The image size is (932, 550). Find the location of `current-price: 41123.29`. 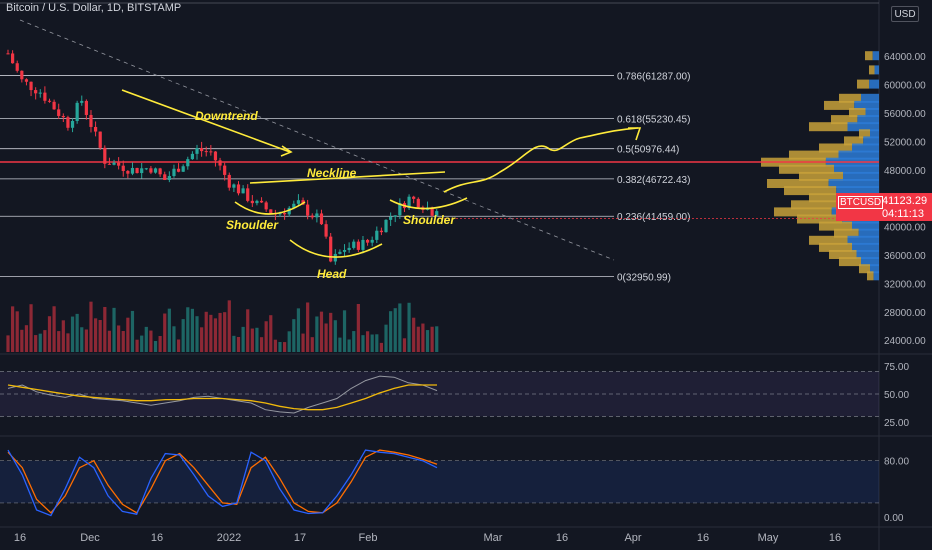

current-price: 41123.29 is located at coordinates (905, 201).